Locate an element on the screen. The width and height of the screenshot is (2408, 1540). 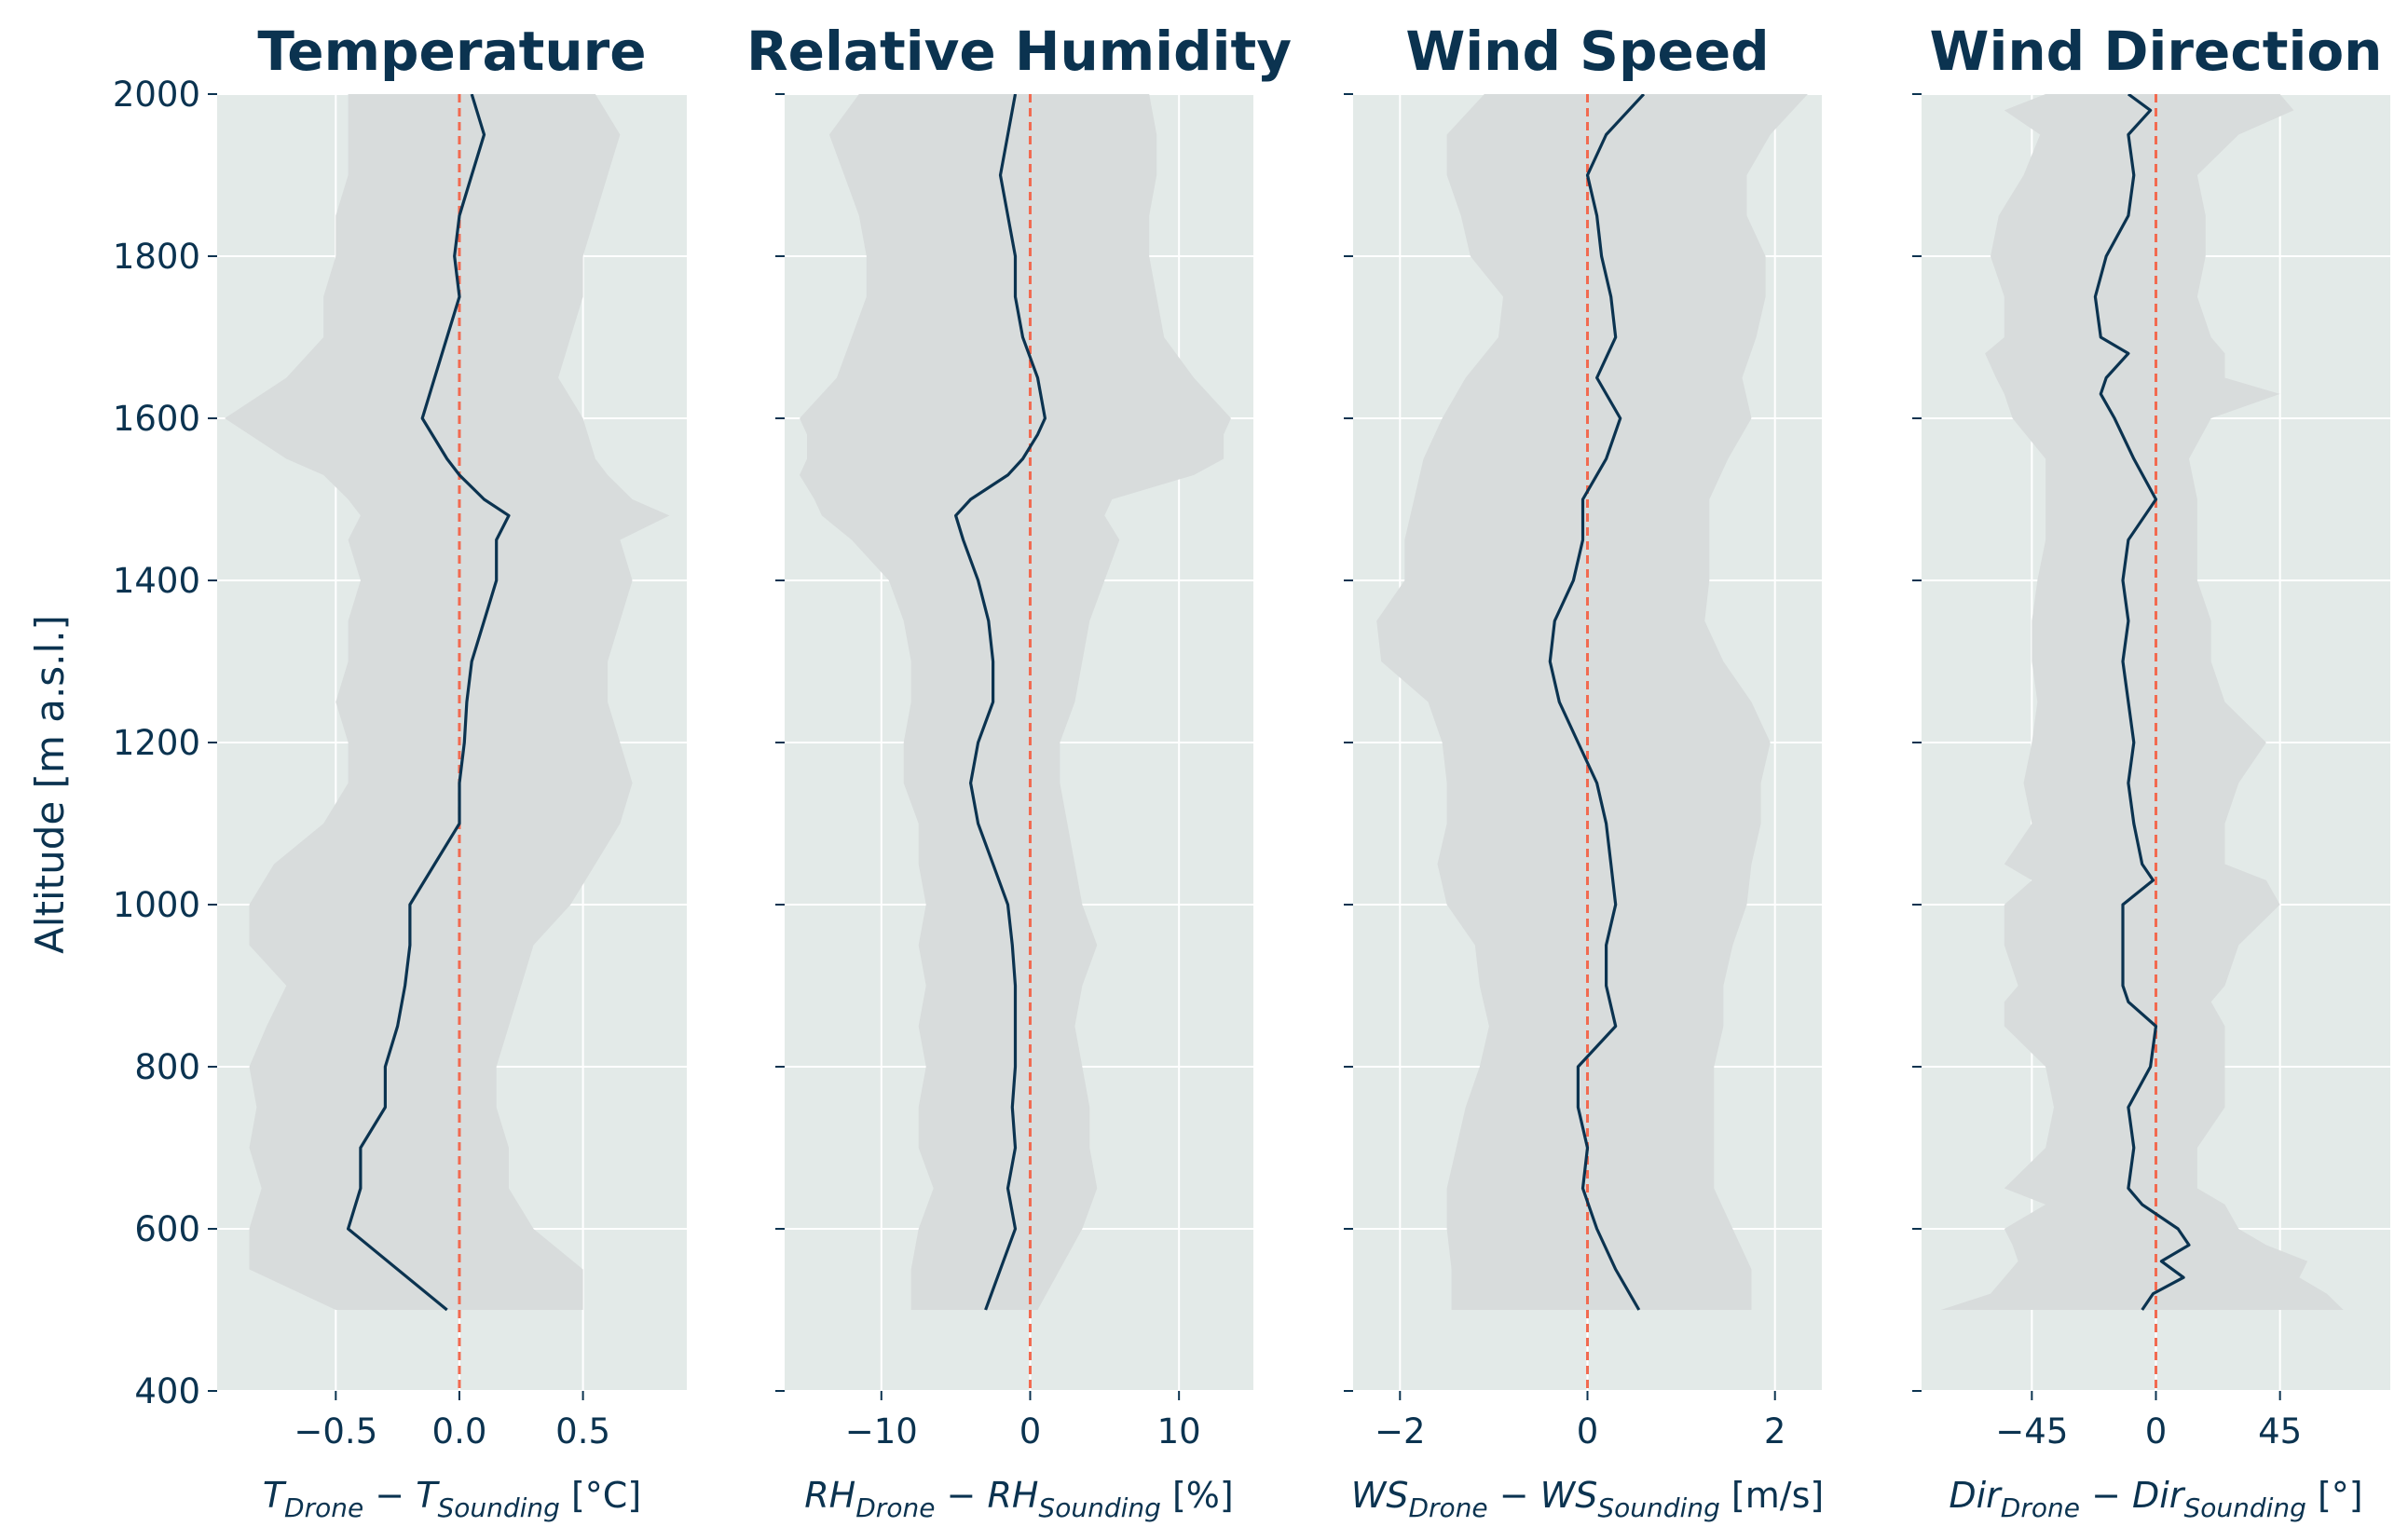
x-tick-label: −2 is located at coordinates (1401, 1431).